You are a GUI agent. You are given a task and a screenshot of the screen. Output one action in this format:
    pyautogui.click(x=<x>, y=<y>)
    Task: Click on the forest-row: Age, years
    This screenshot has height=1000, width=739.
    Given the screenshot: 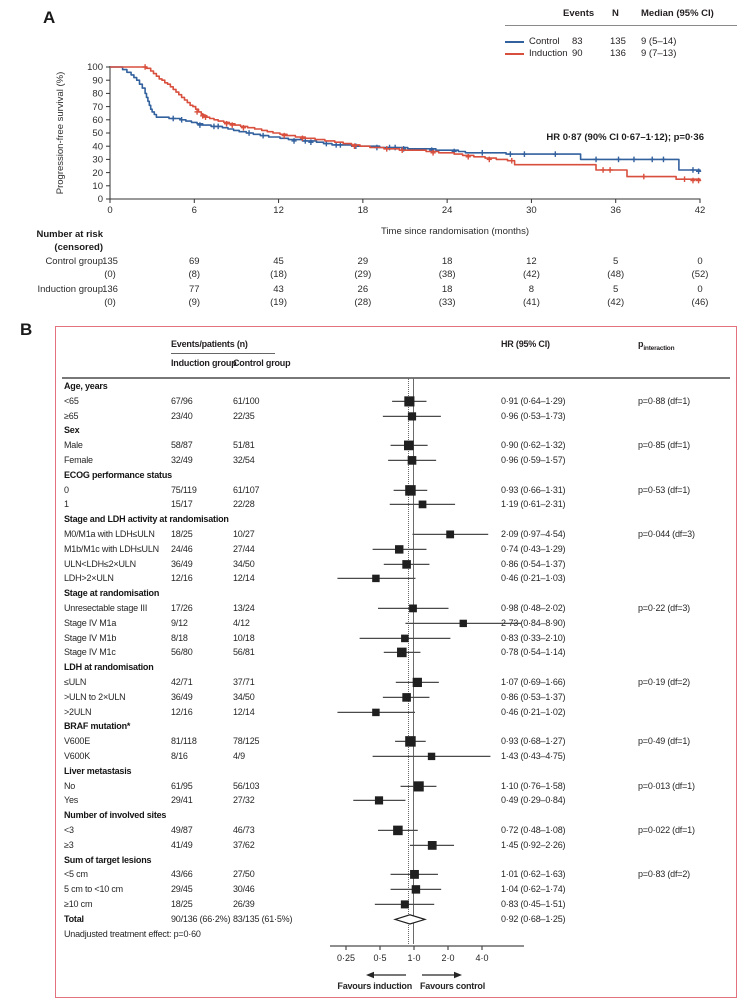 What is the action you would take?
    pyautogui.click(x=396, y=386)
    